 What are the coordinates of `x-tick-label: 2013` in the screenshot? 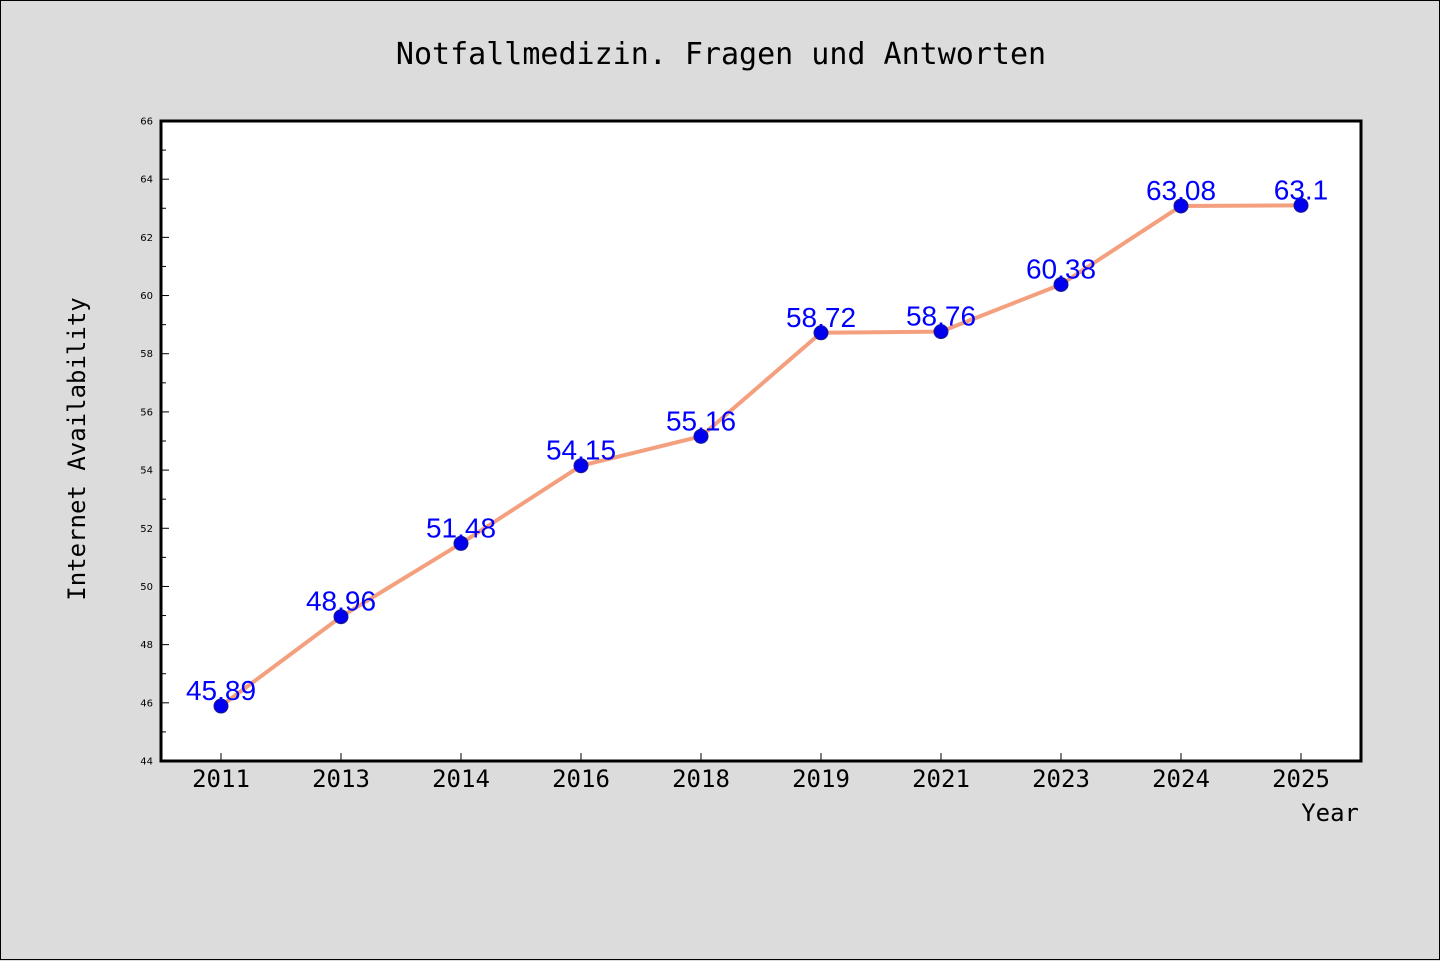 It's located at (341, 779).